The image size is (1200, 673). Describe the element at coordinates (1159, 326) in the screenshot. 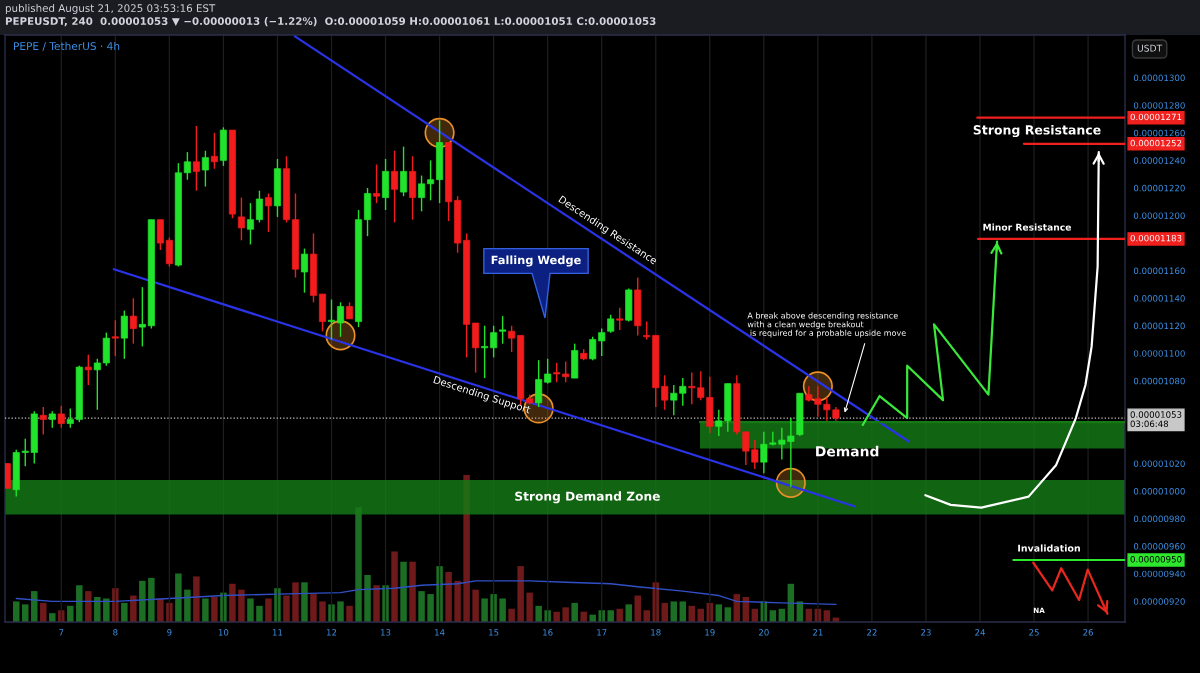

I see `y-tick-label: 0.00001120` at that location.